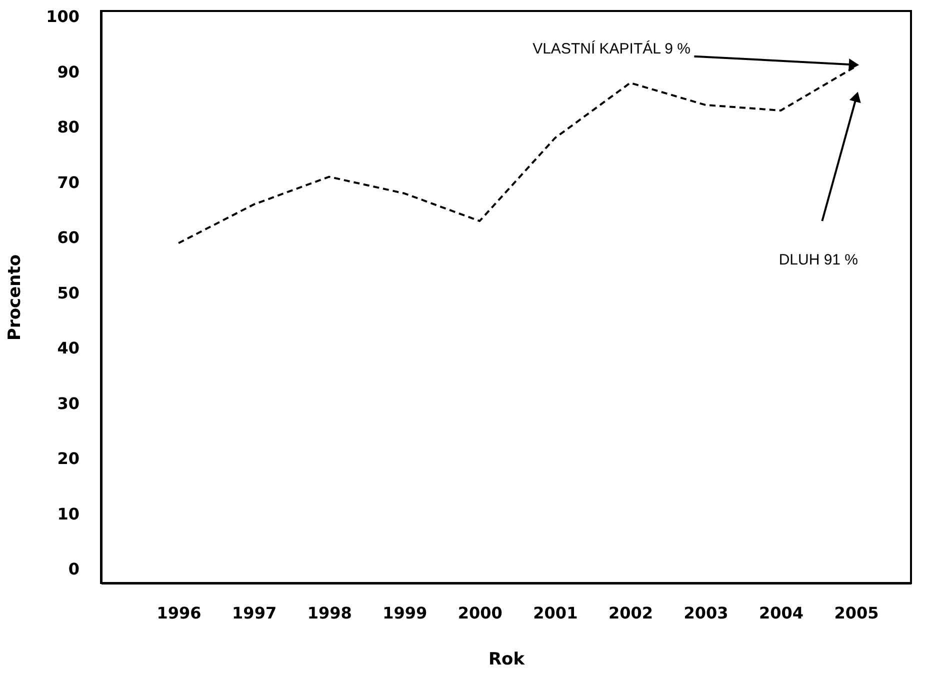 This screenshot has height=683, width=929. Describe the element at coordinates (405, 613) in the screenshot. I see `x-tick-label: 1999` at that location.